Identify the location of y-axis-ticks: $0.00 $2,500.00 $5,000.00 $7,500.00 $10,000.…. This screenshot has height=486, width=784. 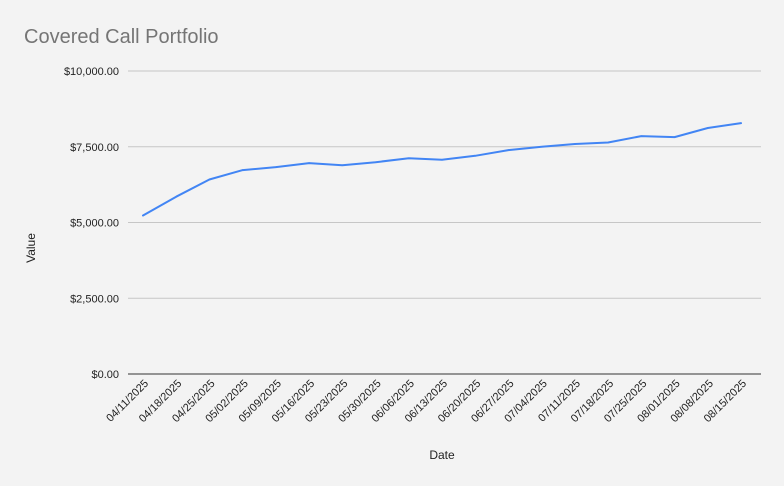
(91, 223).